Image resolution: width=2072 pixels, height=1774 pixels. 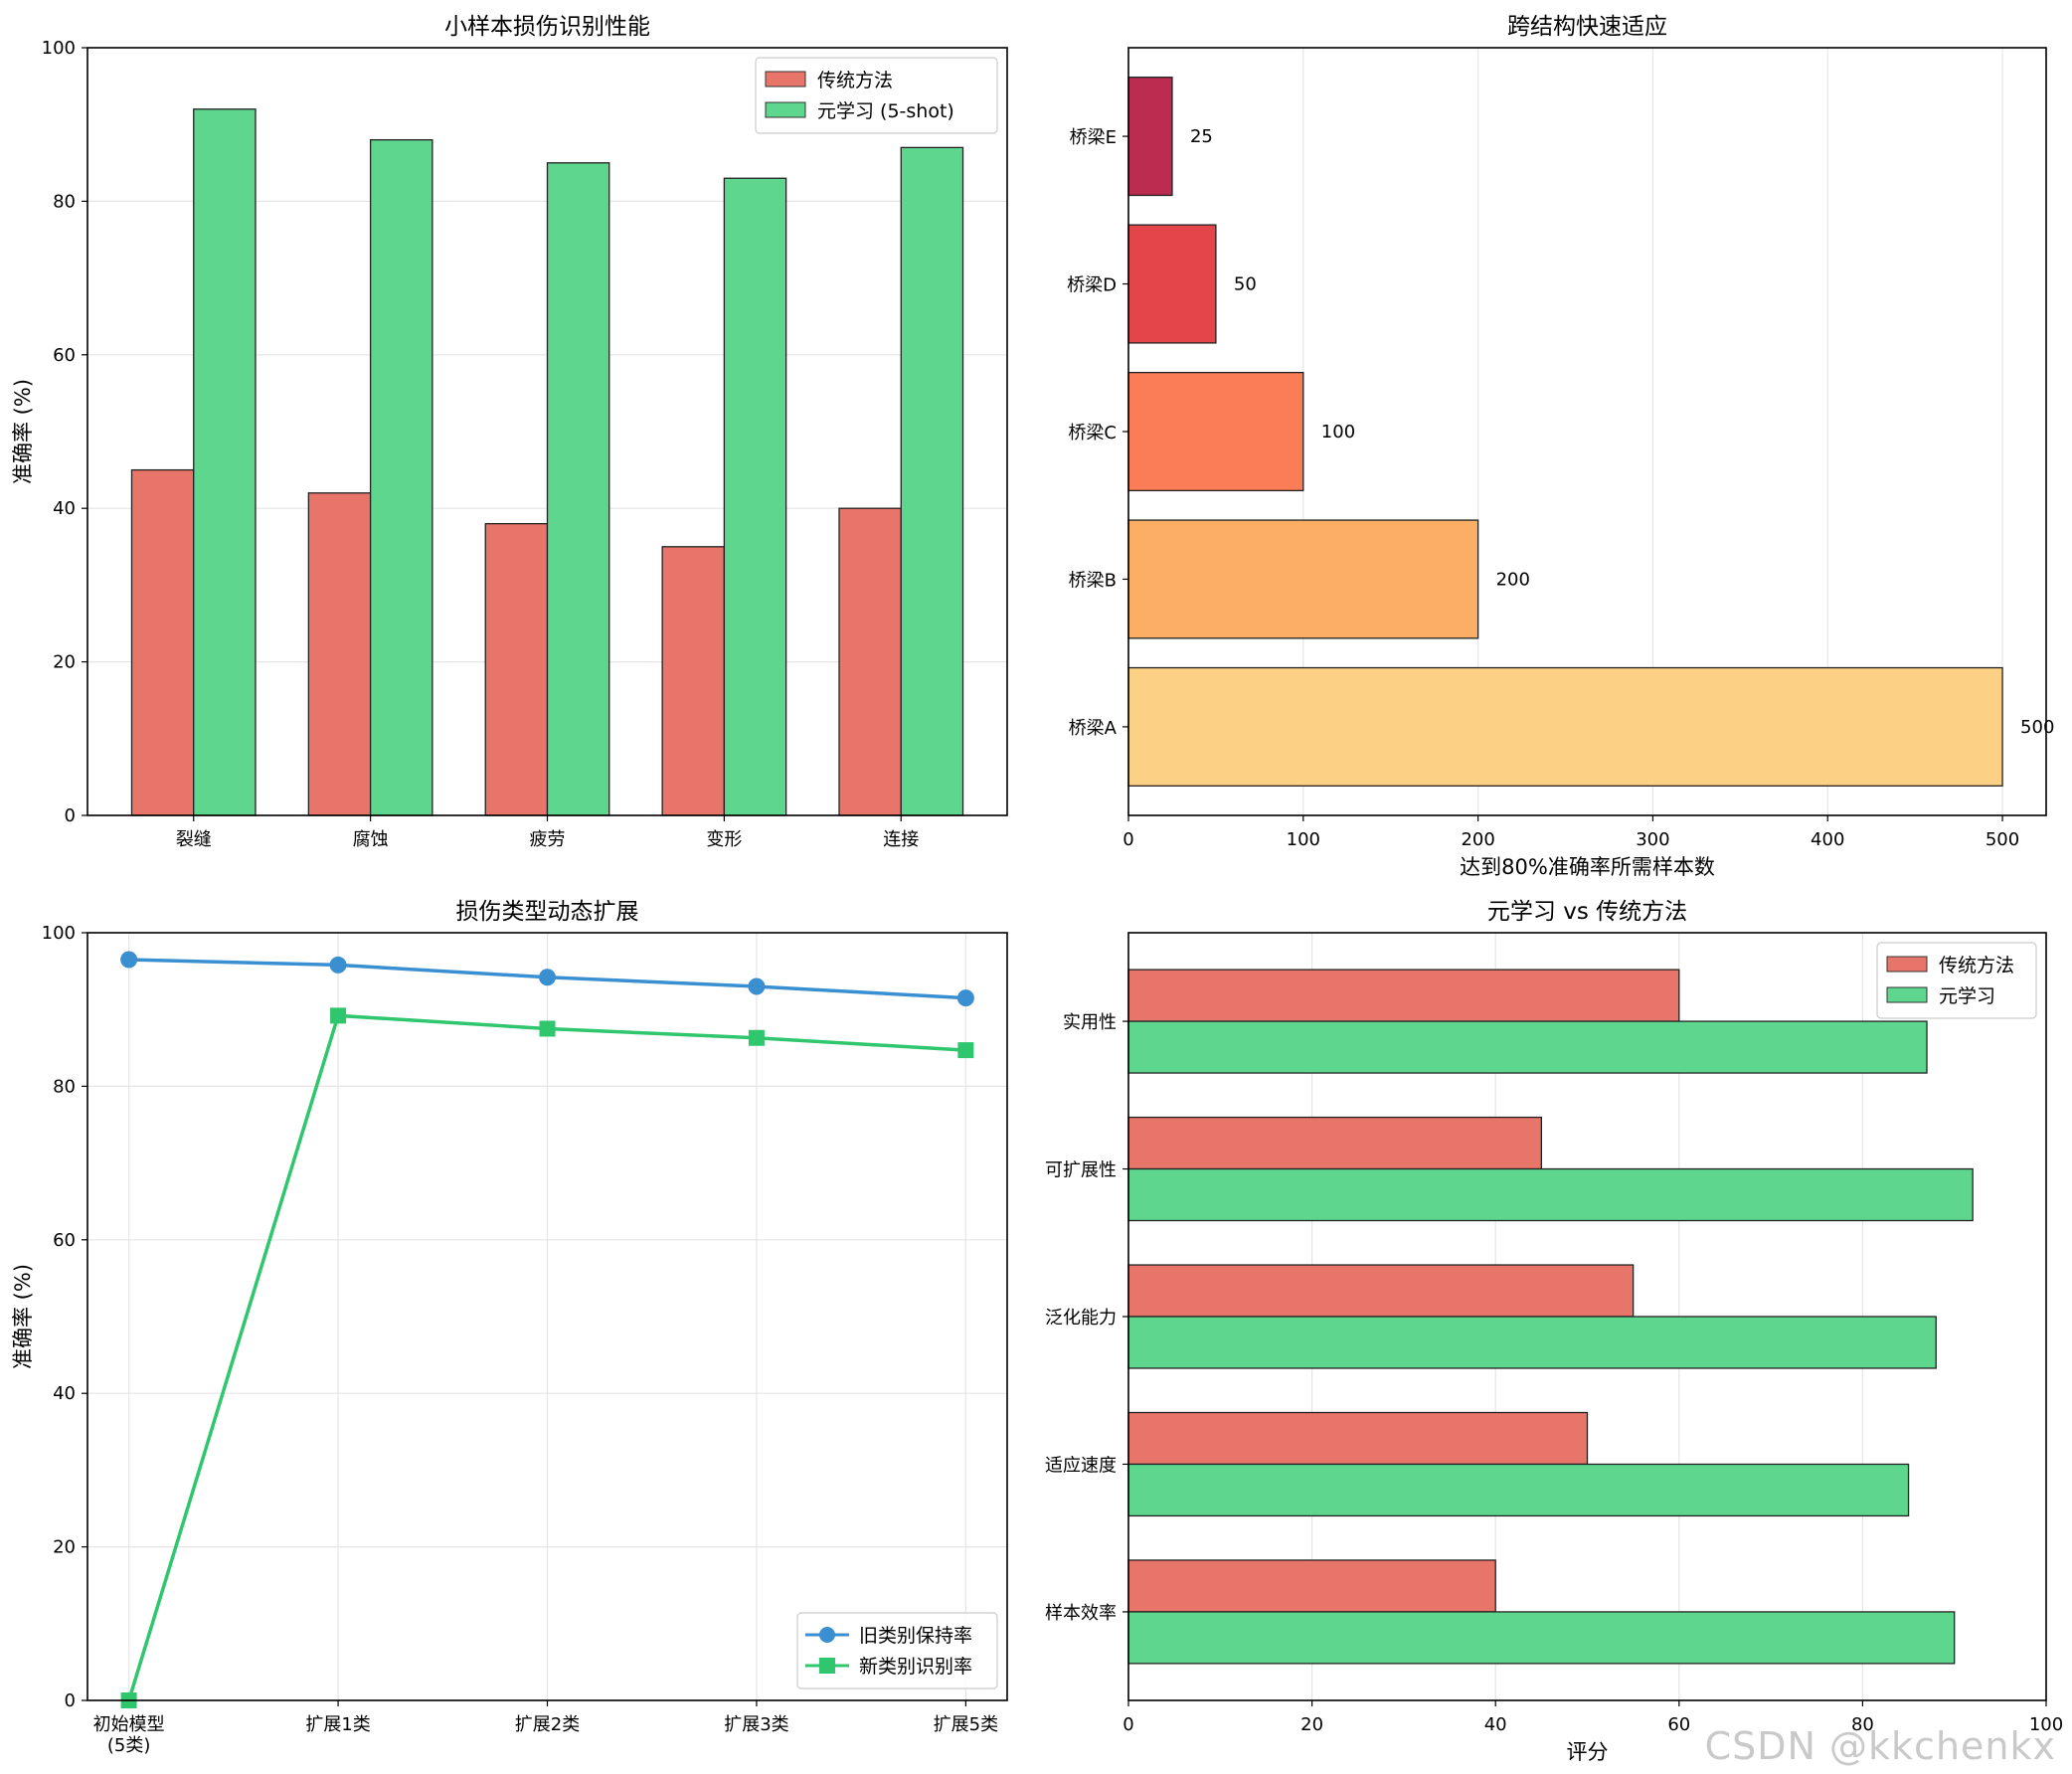 What do you see at coordinates (1495, 1725) in the screenshot?
I see `x-tick-label: 40` at bounding box center [1495, 1725].